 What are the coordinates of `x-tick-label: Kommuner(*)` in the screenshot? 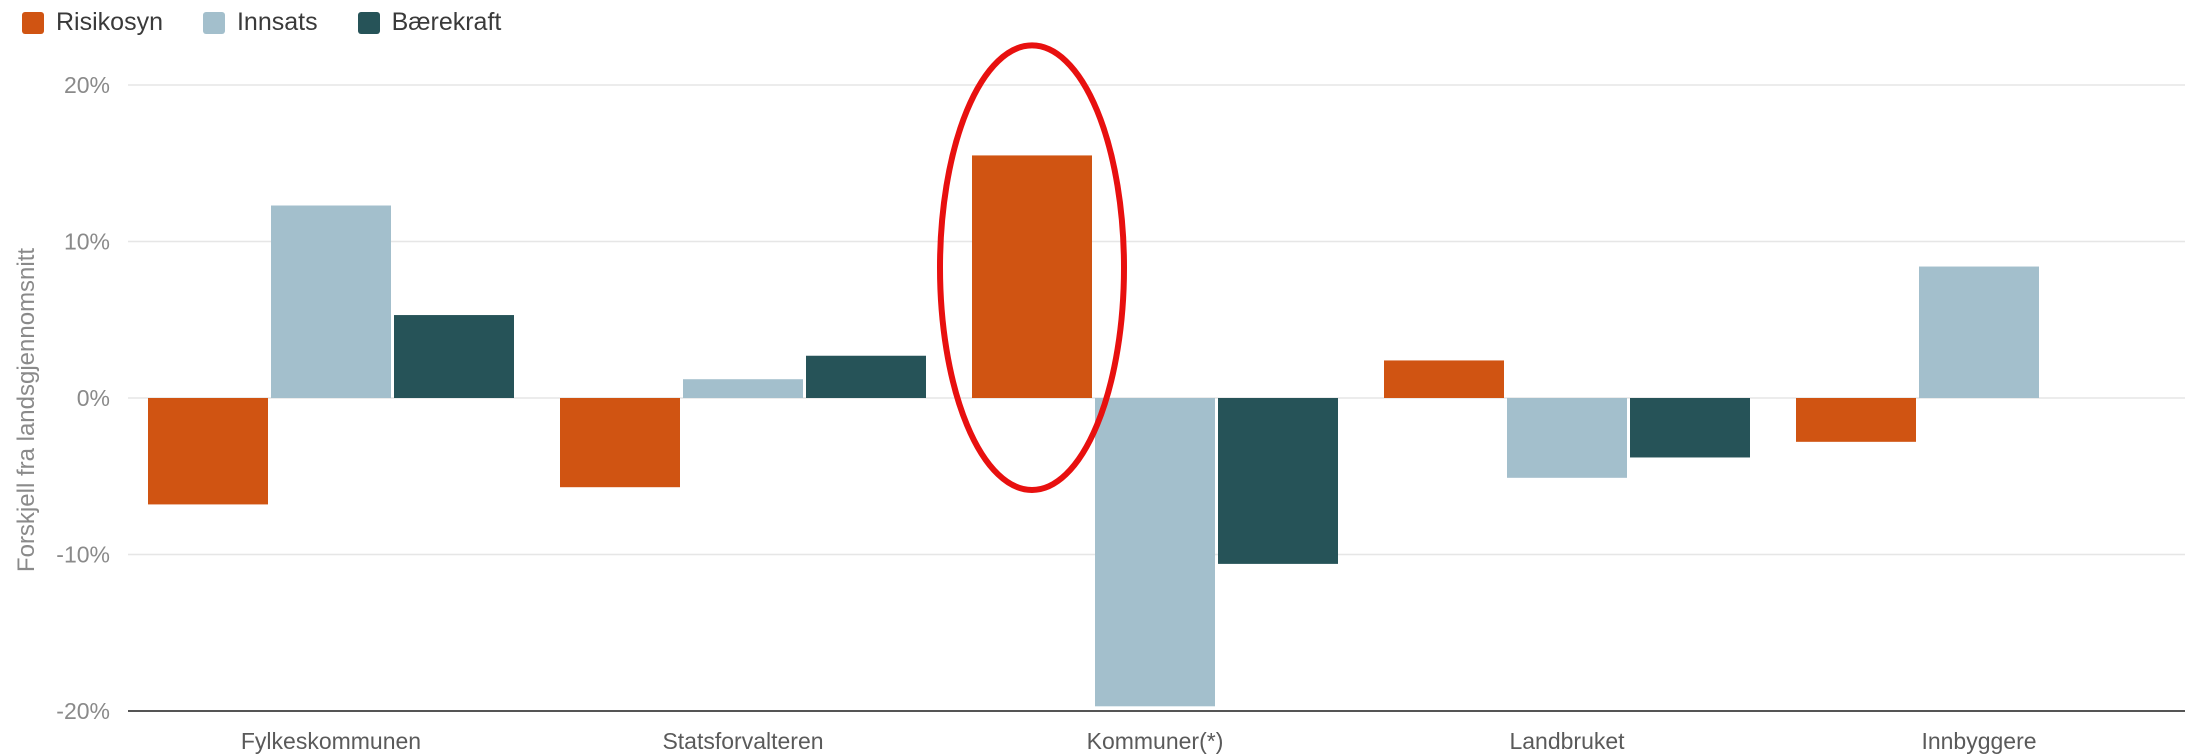 It's located at (1155, 741).